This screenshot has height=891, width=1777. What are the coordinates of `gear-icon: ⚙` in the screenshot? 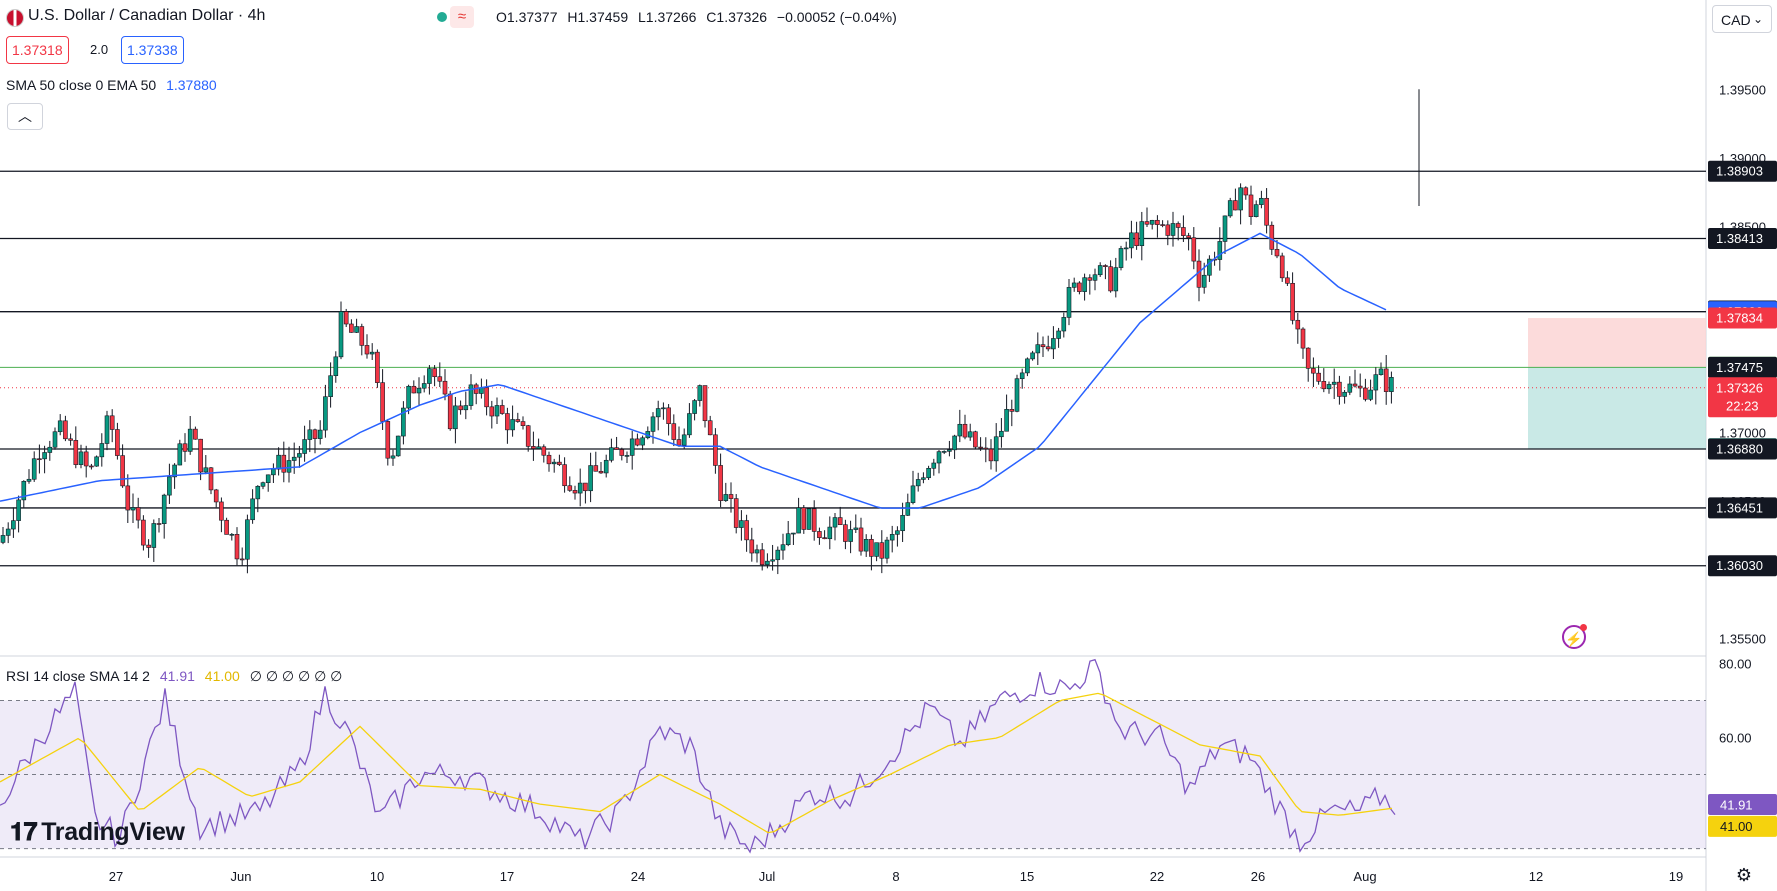 It's located at (1744, 875).